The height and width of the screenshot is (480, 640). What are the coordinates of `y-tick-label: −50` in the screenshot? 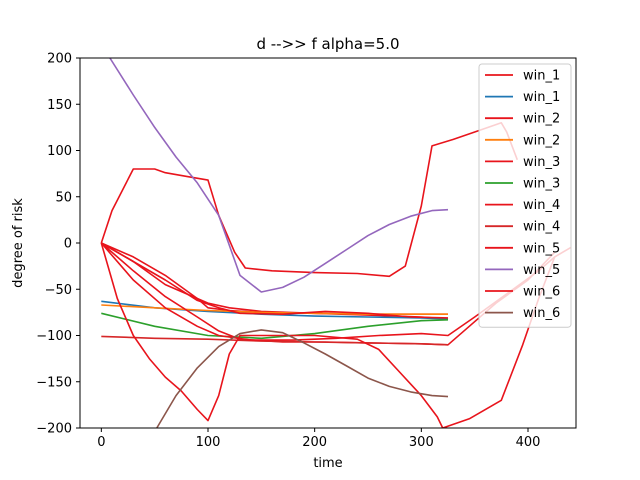 It's located at (58, 290).